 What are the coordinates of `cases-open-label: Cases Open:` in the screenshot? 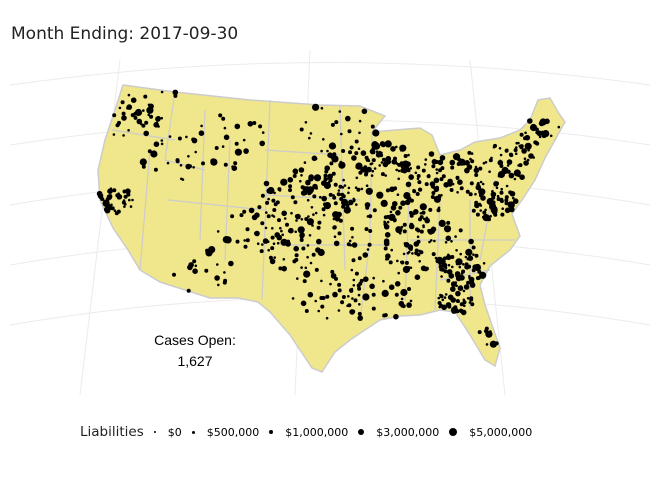 It's located at (195, 340).